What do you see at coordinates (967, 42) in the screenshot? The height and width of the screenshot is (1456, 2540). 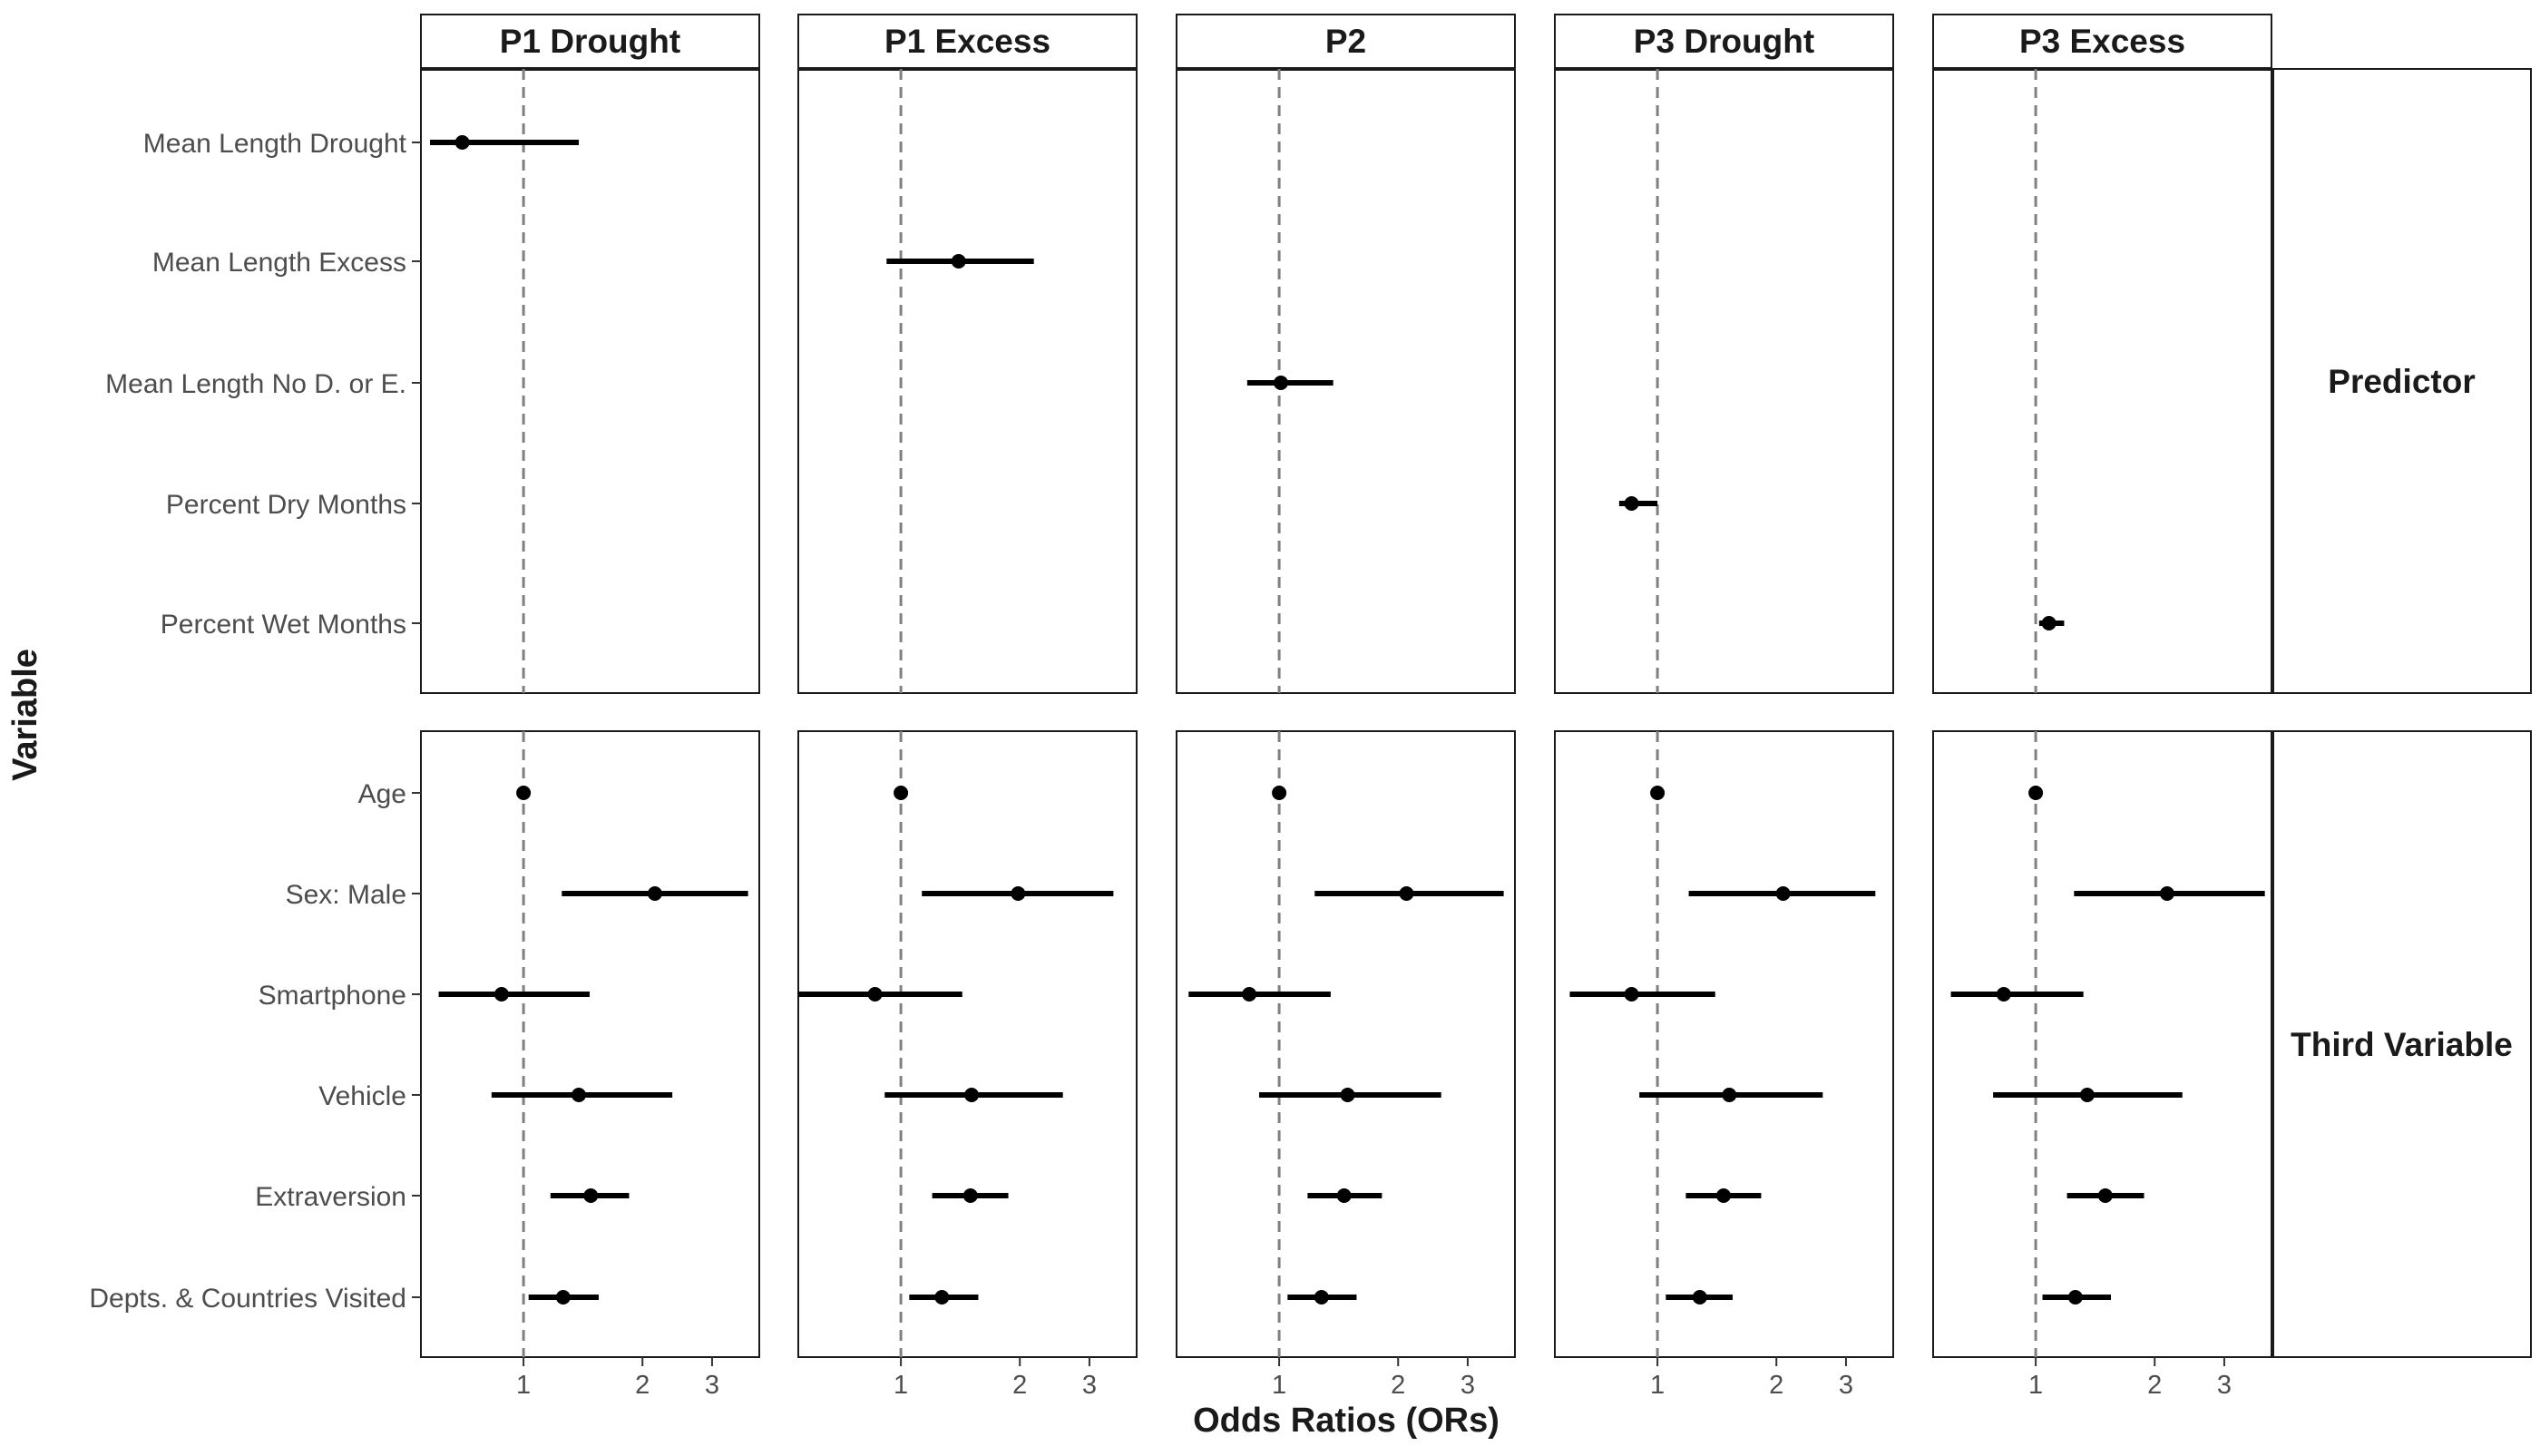 I see `facet-title-p1-excess: P1 Excess` at bounding box center [967, 42].